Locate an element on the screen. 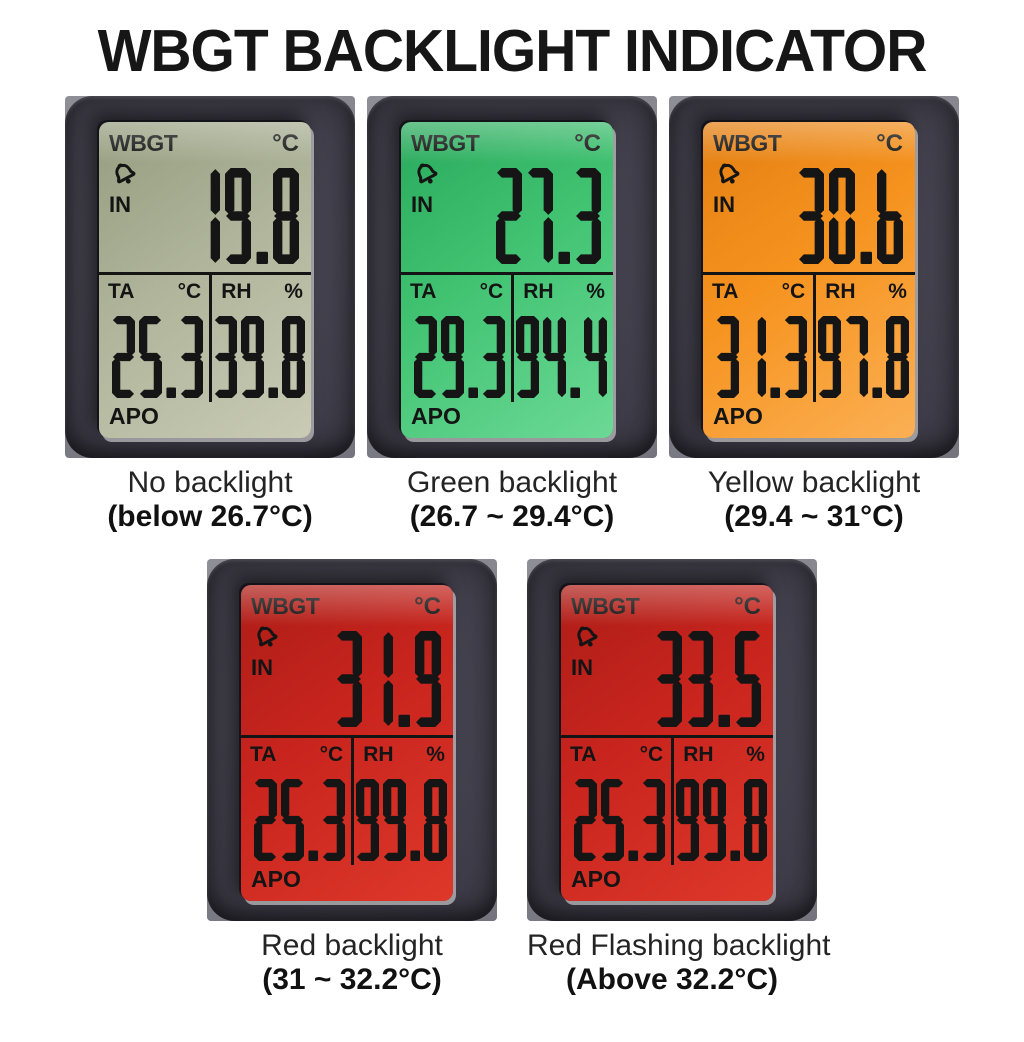 This screenshot has height=1042, width=1024. device-tile-2: WBGT °C IN TA °C is located at coordinates (814, 314).